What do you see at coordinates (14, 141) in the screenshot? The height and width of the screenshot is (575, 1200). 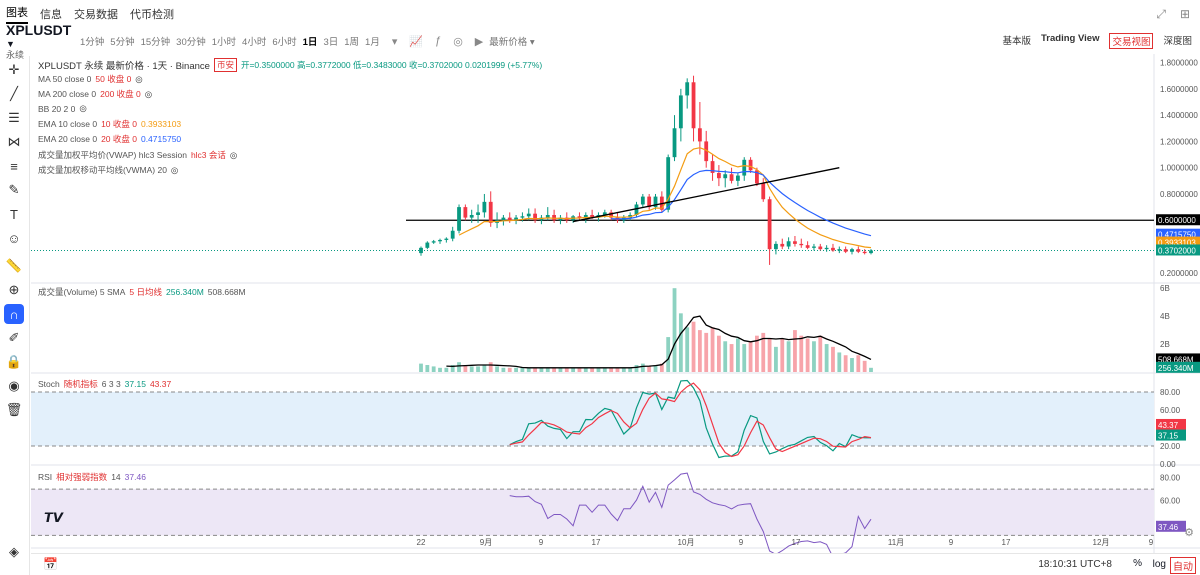 I see `pattern-icon: ⋈` at bounding box center [14, 141].